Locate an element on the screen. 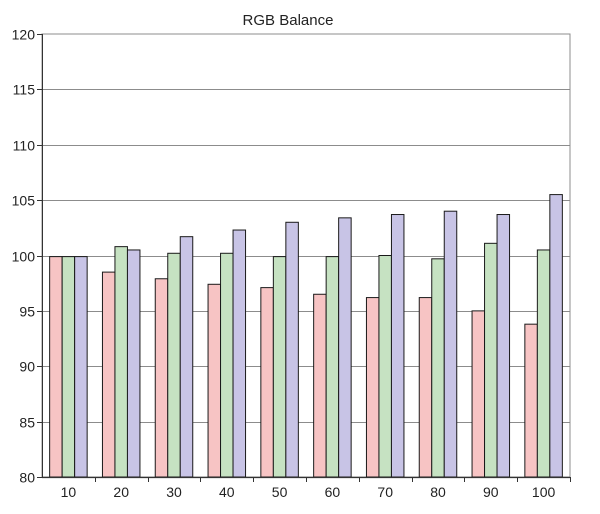 The image size is (600, 514). x-tick-label: 100 is located at coordinates (544, 492).